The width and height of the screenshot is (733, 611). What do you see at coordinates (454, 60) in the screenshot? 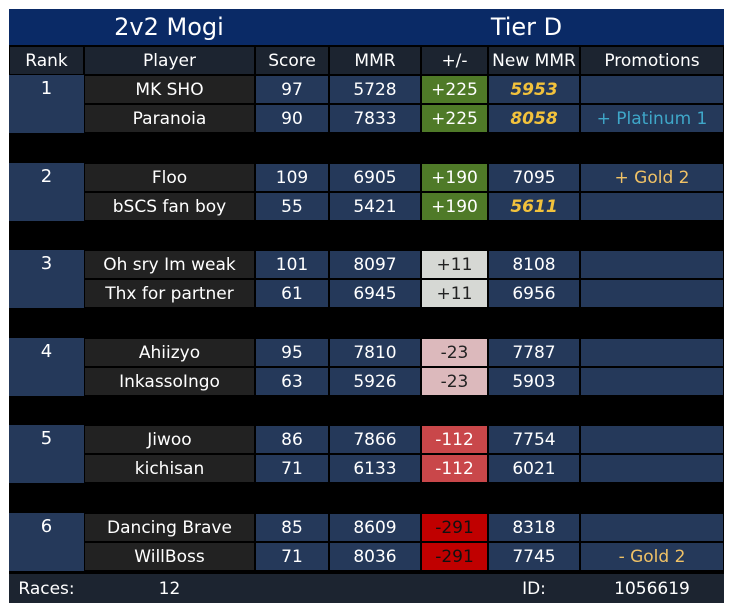
I see `column-header-change: +/-` at bounding box center [454, 60].